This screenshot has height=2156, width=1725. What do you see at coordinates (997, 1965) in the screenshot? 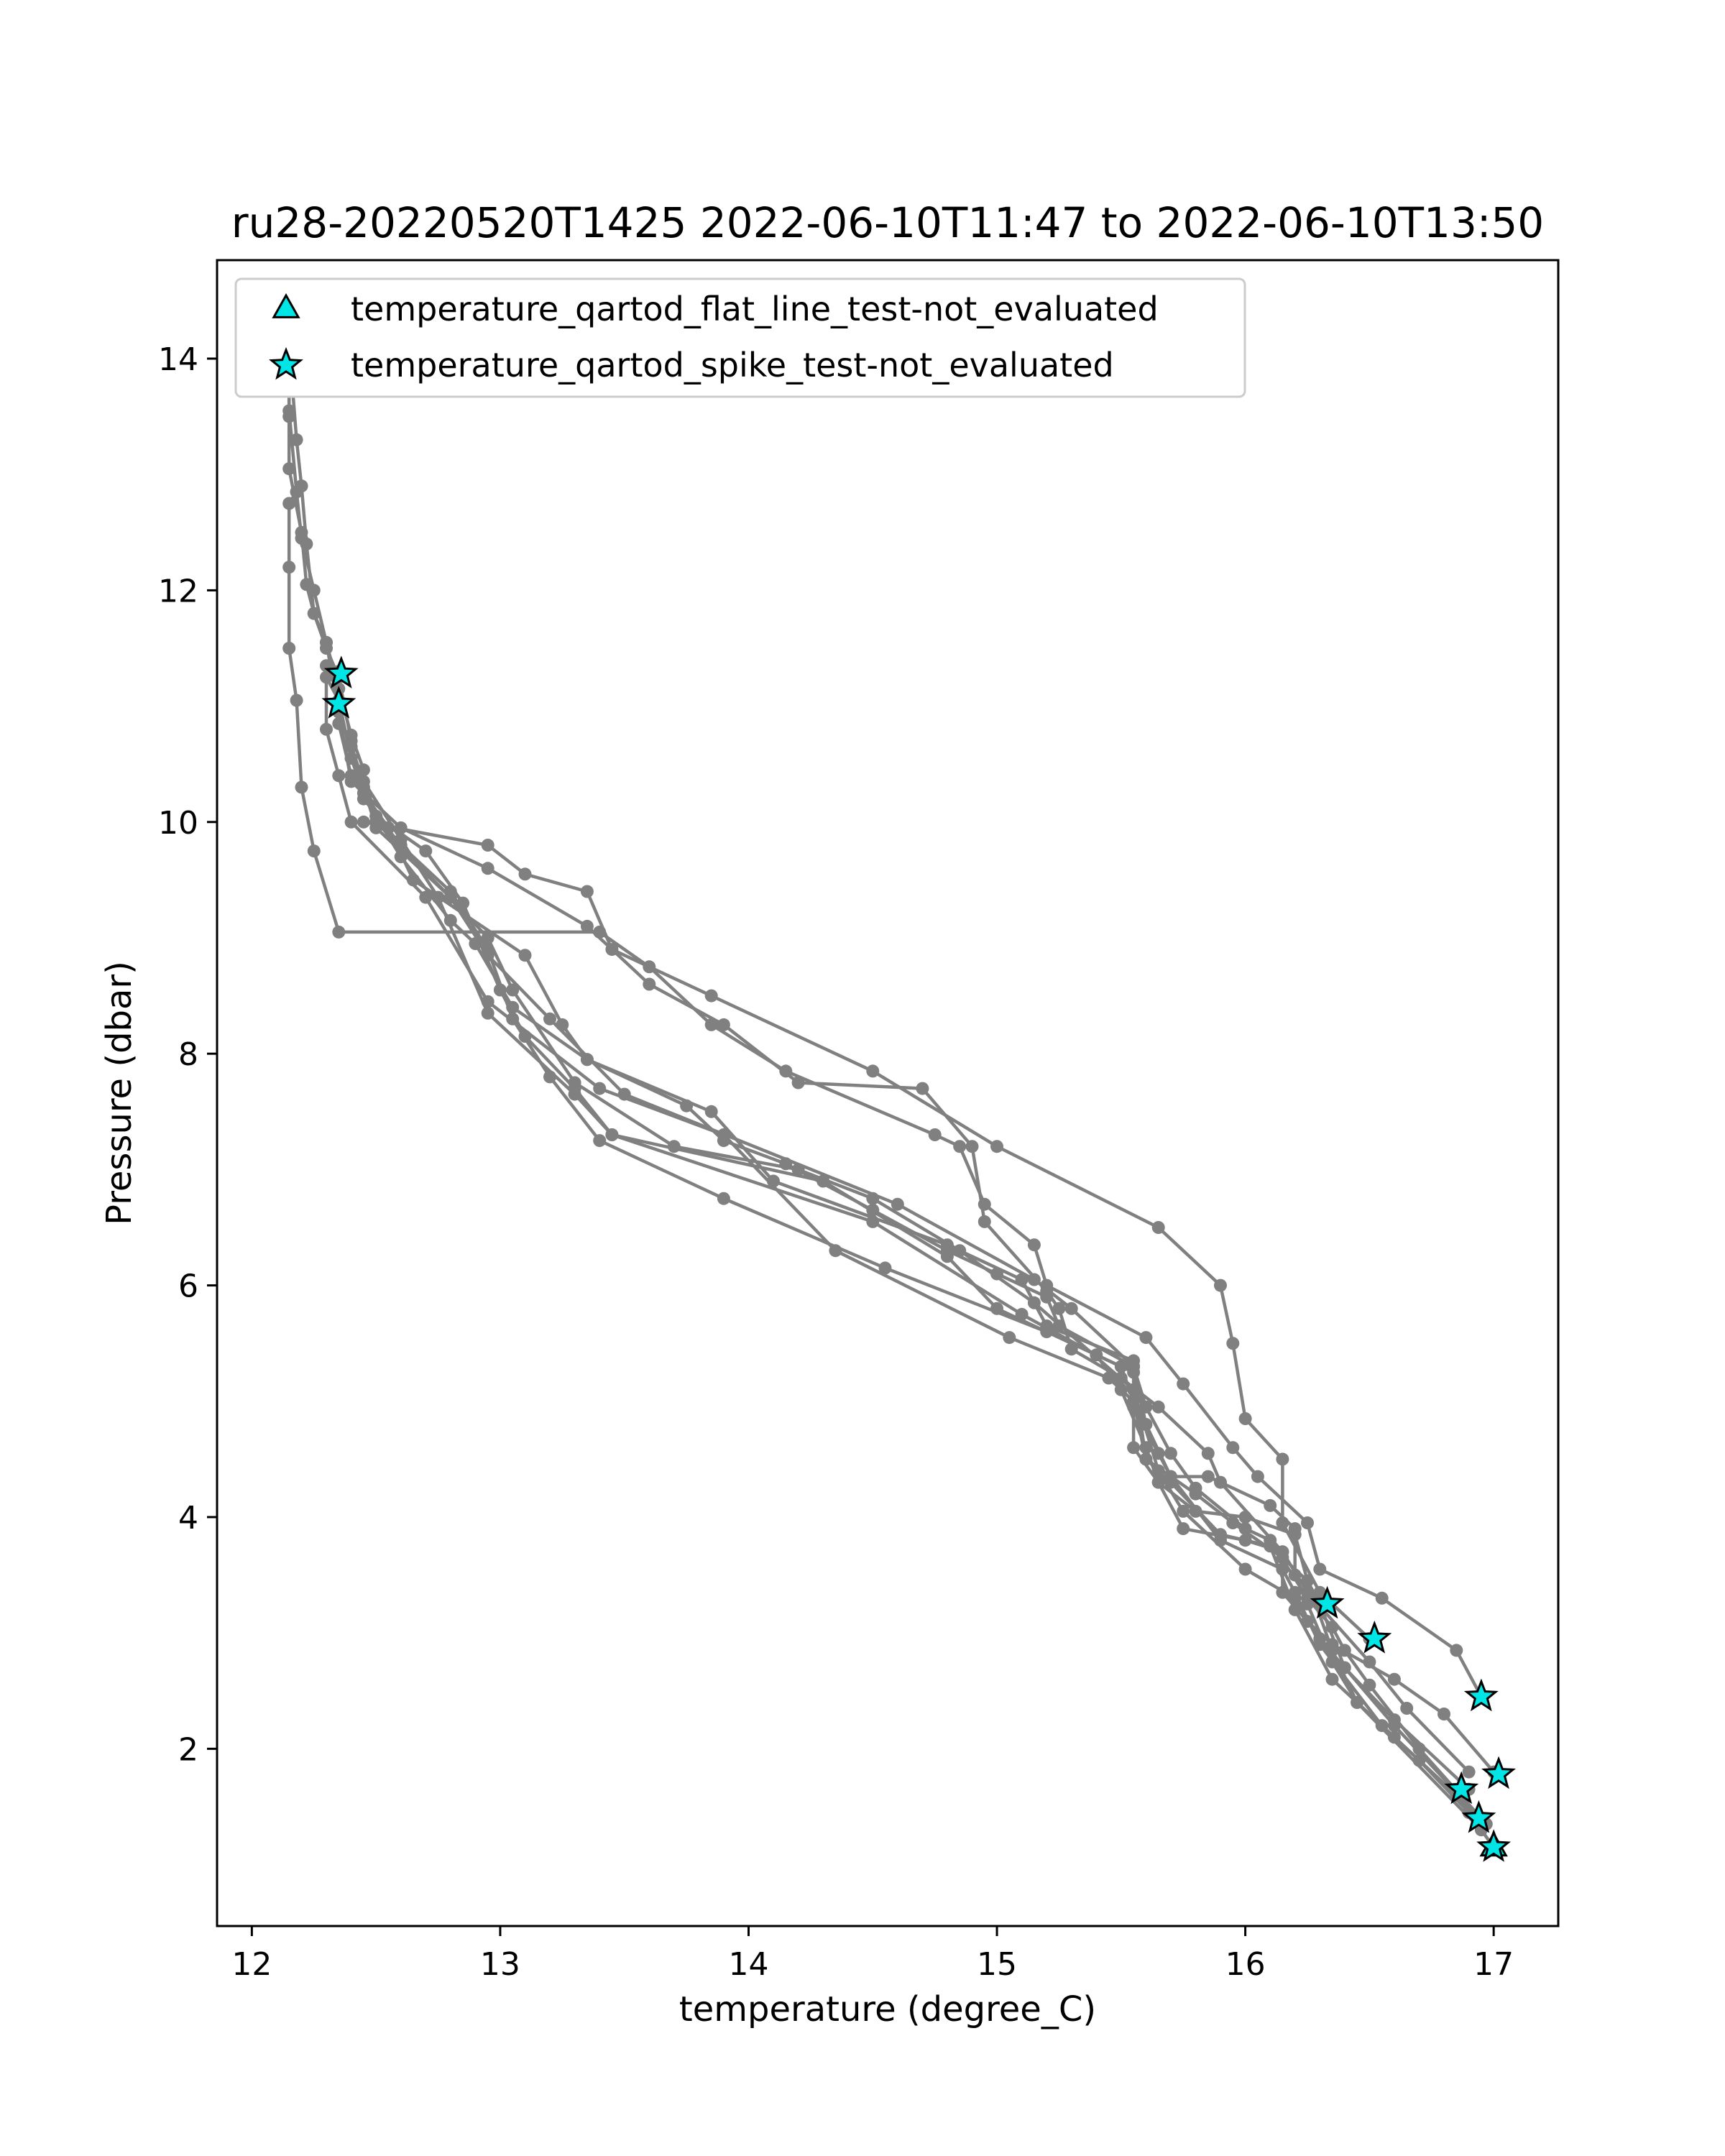
I see `x-tick-label: 15` at bounding box center [997, 1965].